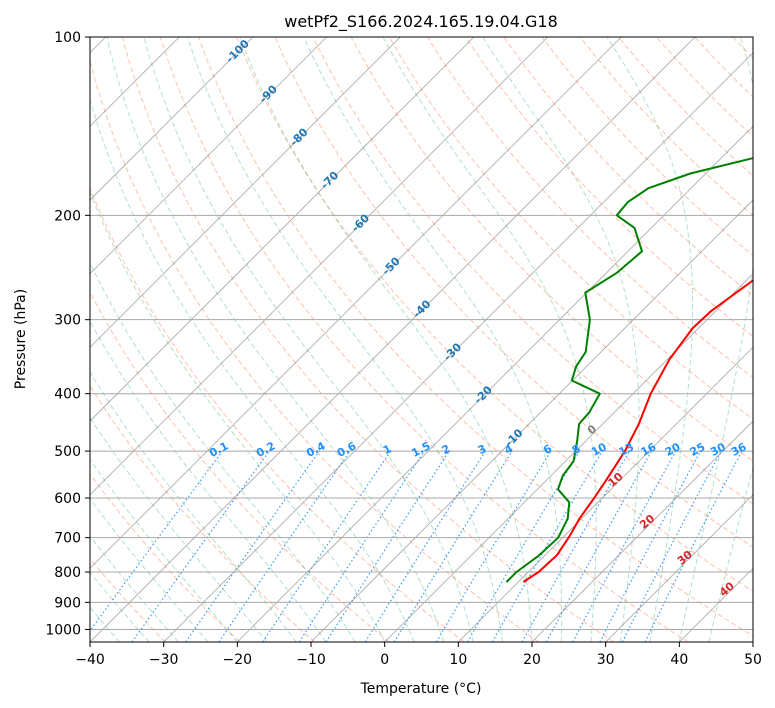 The width and height of the screenshot is (775, 708). I want to click on profile-line, so click(638, 431).